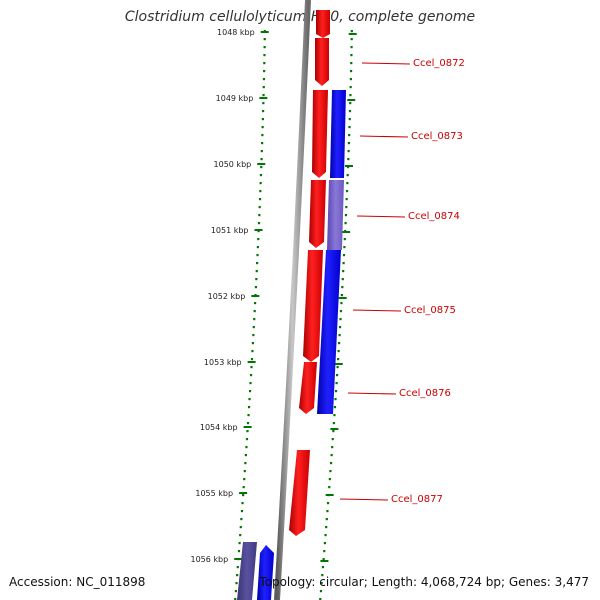 The height and width of the screenshot is (600, 600). What do you see at coordinates (434, 216) in the screenshot?
I see `gene-label: Ccel_0874` at bounding box center [434, 216].